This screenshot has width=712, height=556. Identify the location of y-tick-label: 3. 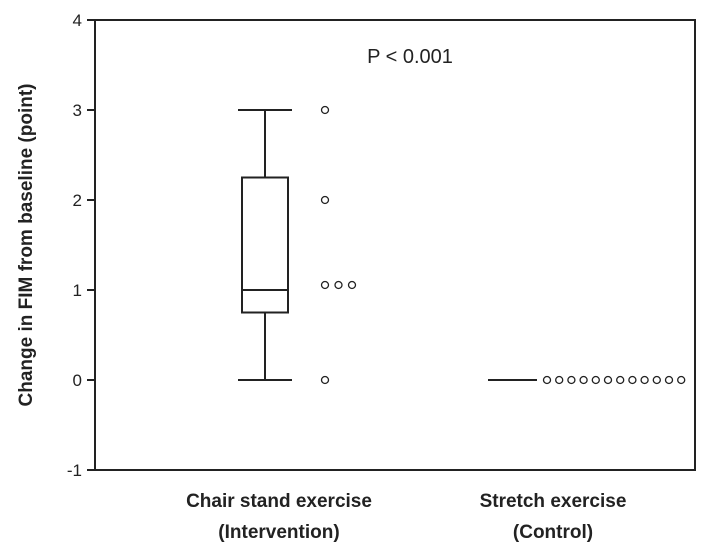
(77, 110).